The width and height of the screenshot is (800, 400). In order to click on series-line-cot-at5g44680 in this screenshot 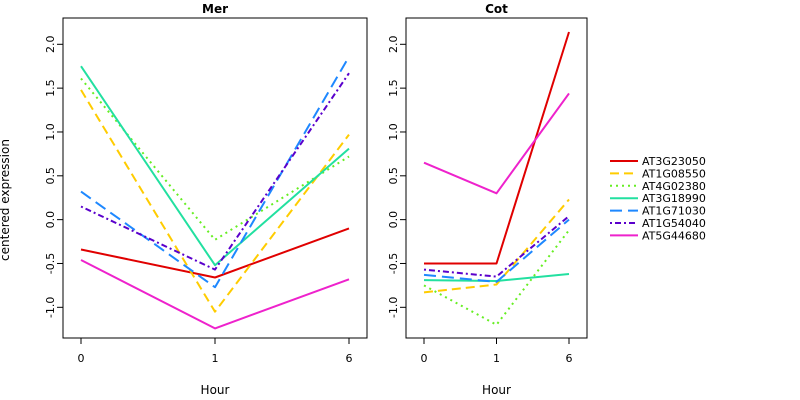, I will do `click(496, 143)`.